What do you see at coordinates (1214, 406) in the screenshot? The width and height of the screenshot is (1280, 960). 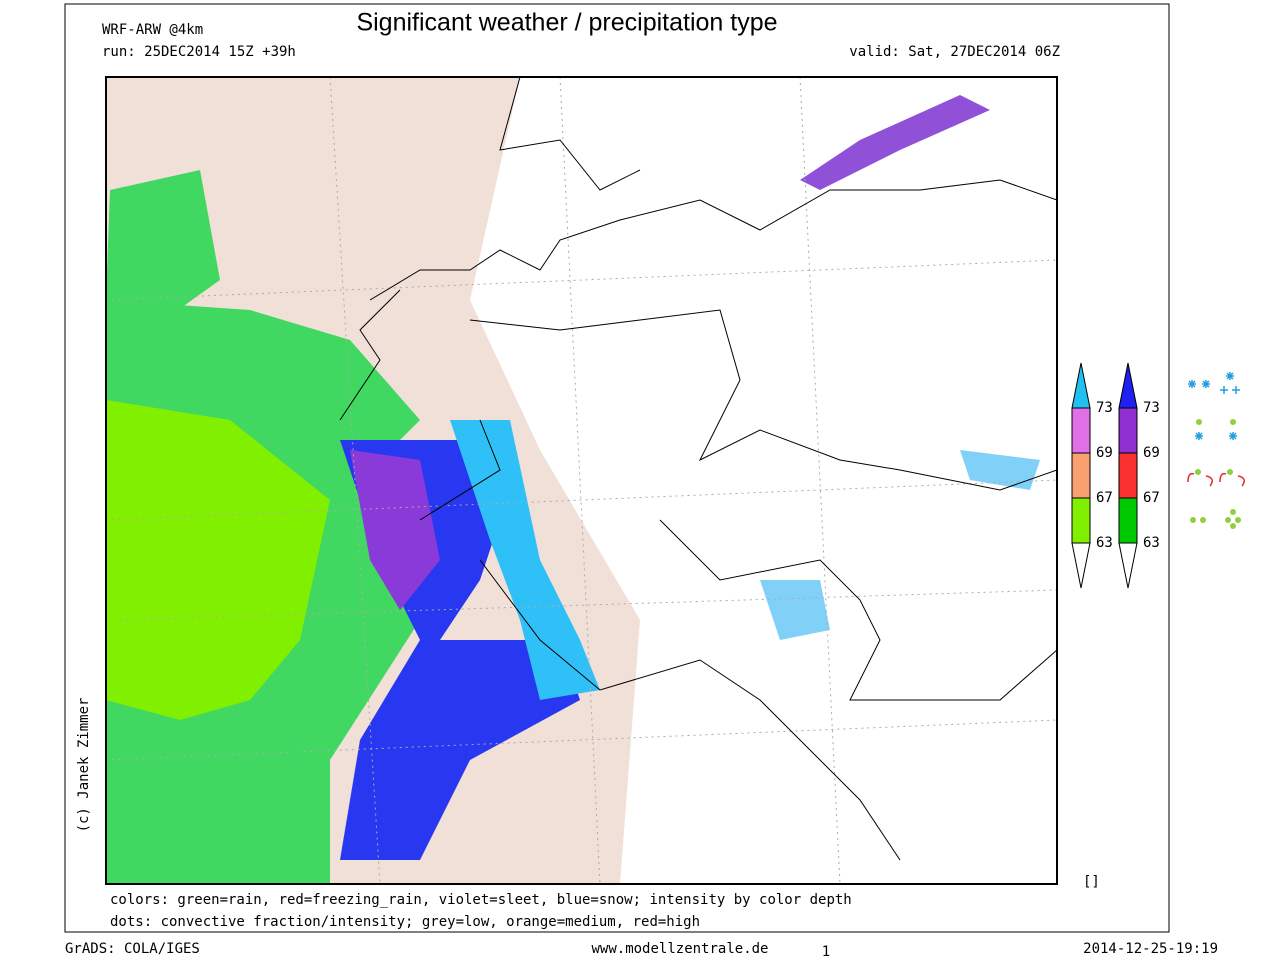 I see `snow-symbols` at bounding box center [1214, 406].